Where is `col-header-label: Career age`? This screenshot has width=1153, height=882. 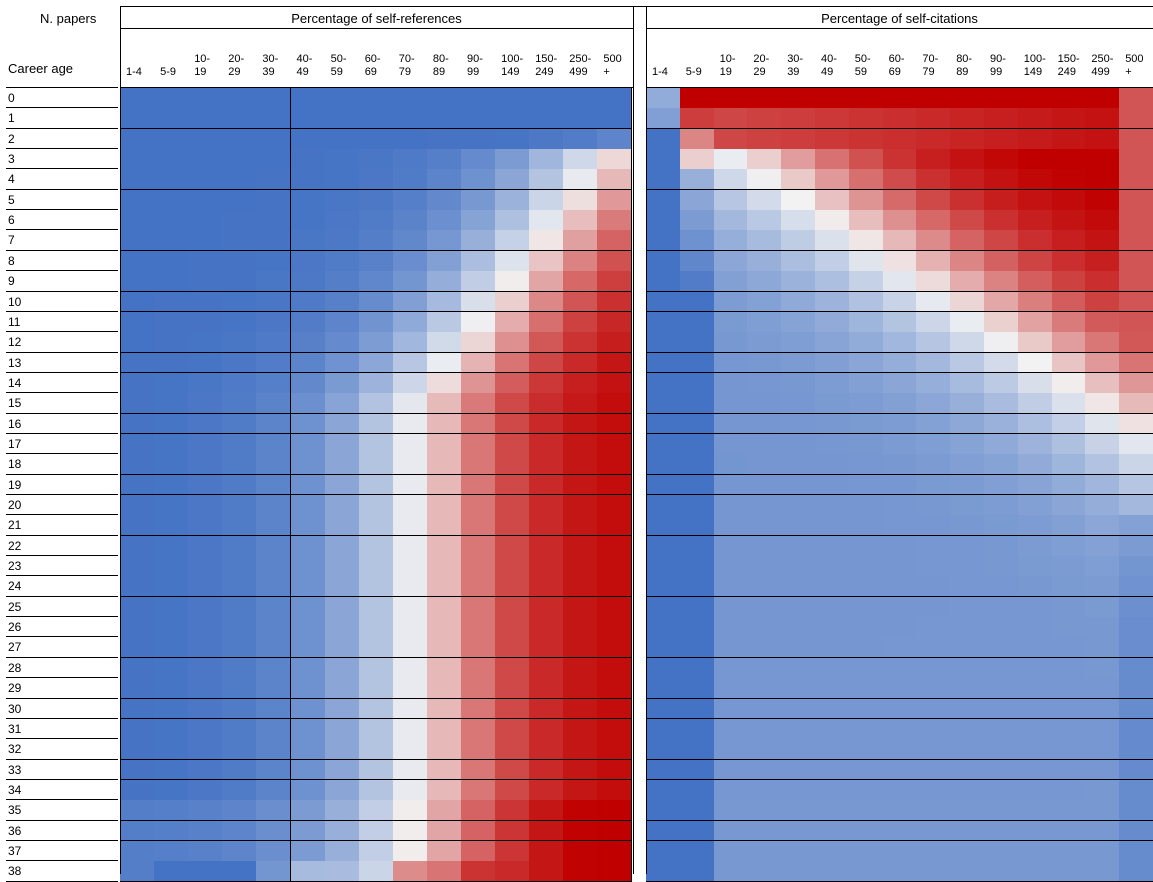
col-header-label: Career age is located at coordinates (41, 68).